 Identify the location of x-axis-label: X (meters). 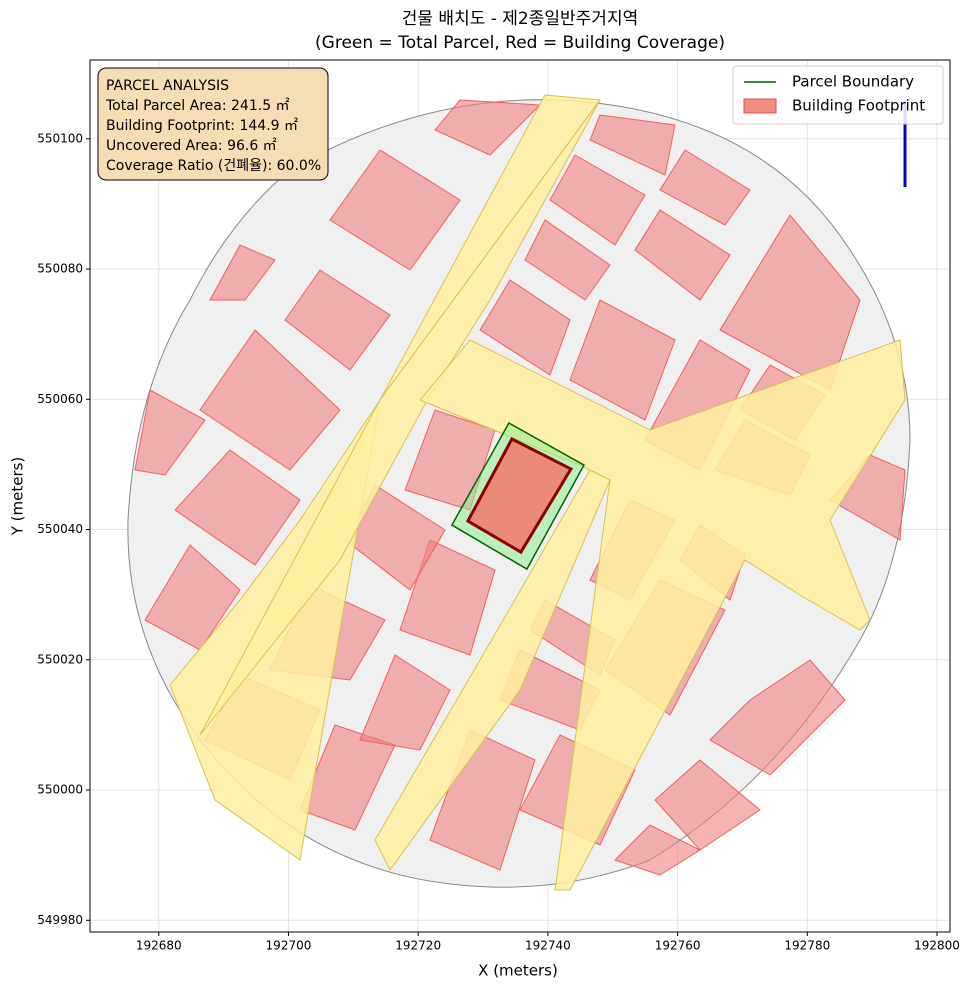
(518, 971).